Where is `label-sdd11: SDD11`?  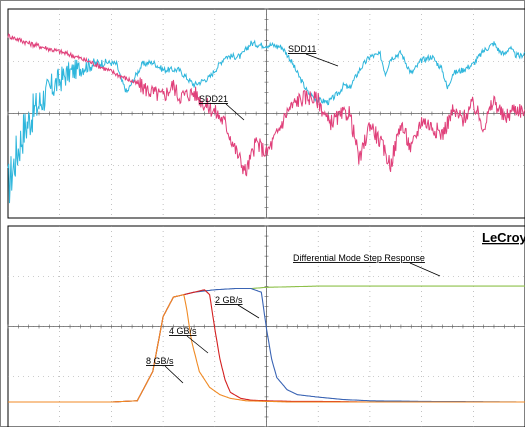
label-sdd11: SDD11 is located at coordinates (313, 55).